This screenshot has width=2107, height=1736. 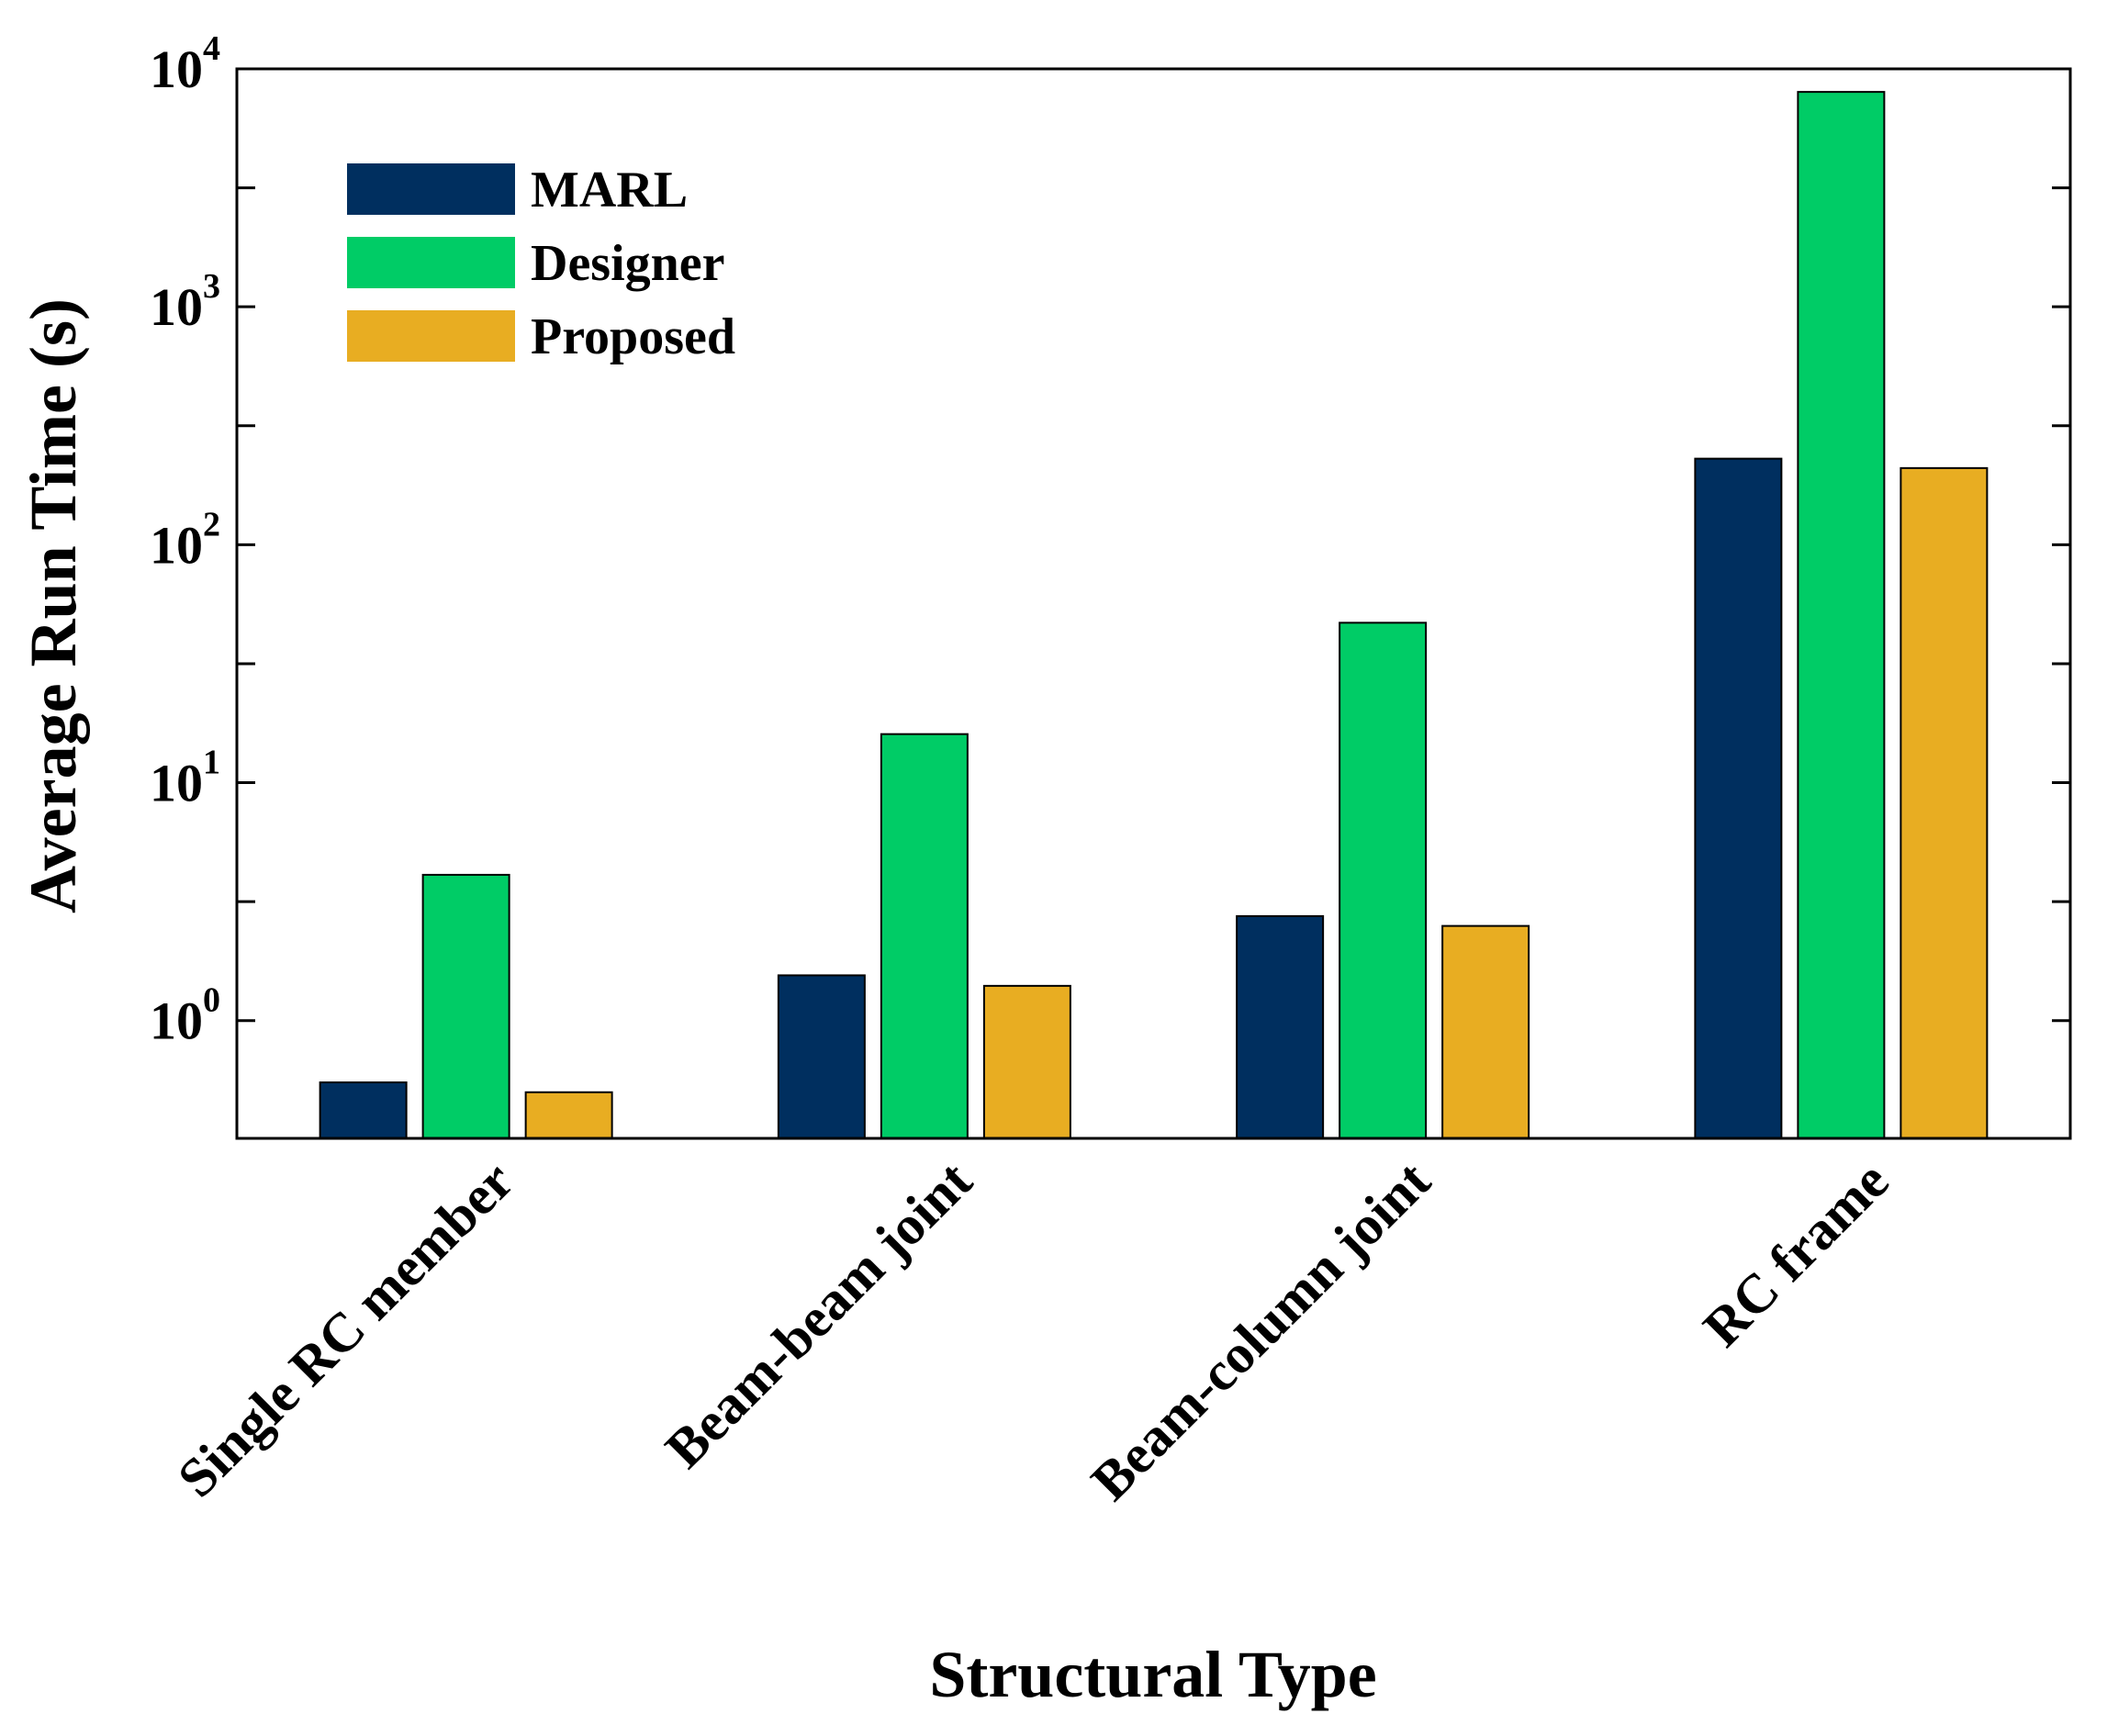 What do you see at coordinates (431, 336) in the screenshot?
I see `legend-swatch-proposed` at bounding box center [431, 336].